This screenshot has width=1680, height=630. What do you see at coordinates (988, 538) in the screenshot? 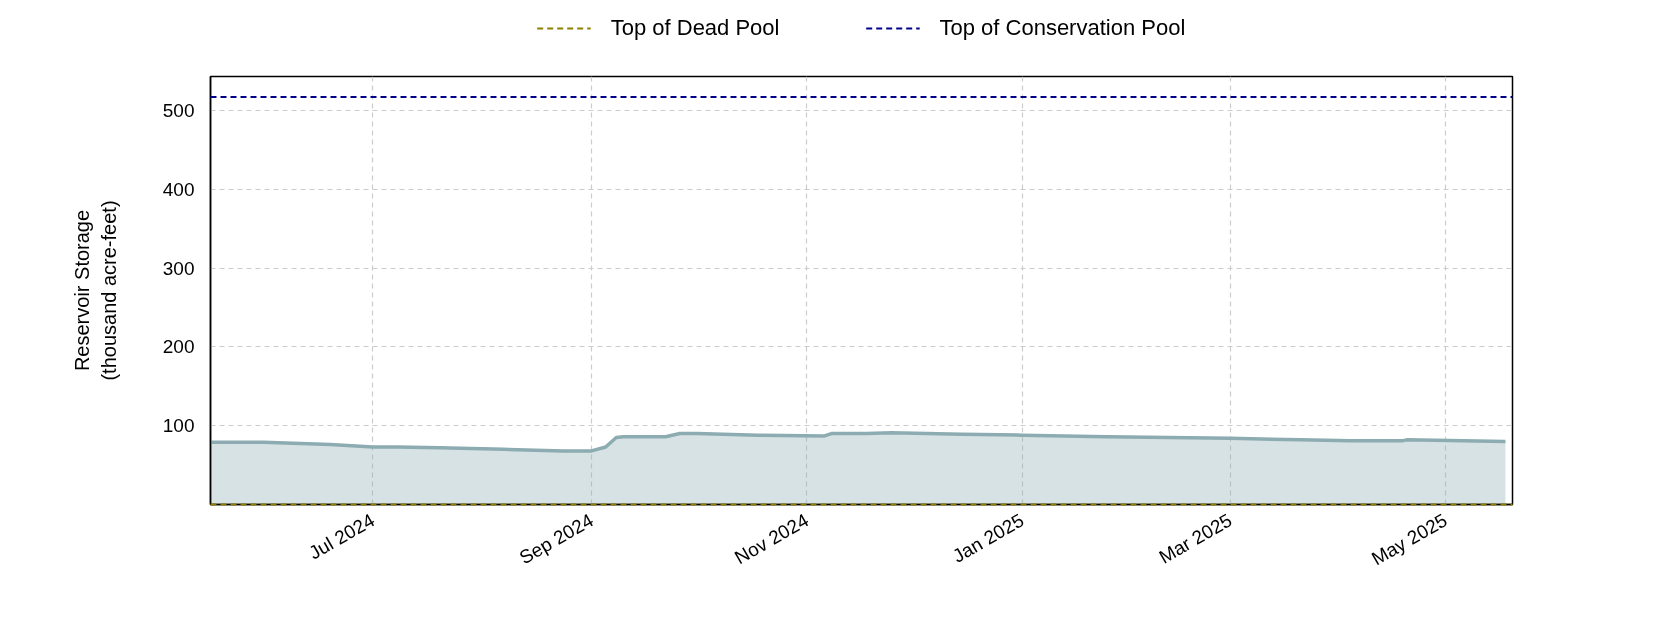
I see `x-tick-label: Jan 2025` at bounding box center [988, 538].